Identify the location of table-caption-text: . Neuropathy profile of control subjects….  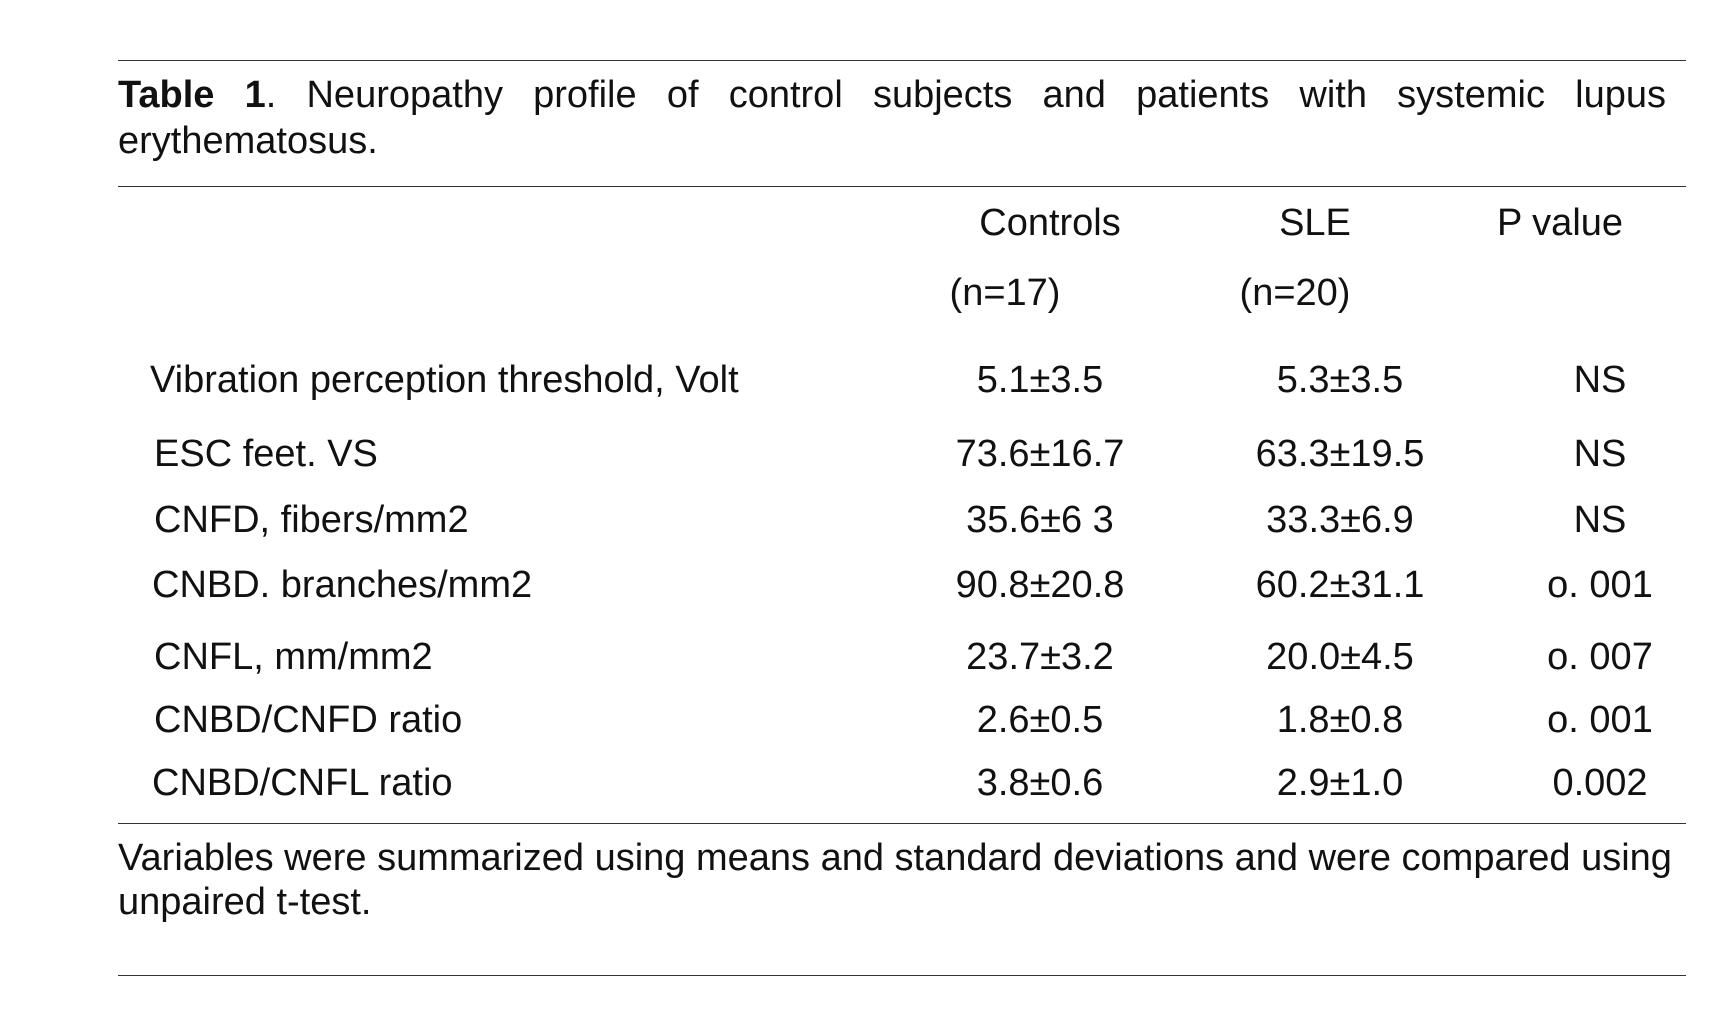
(892, 118).